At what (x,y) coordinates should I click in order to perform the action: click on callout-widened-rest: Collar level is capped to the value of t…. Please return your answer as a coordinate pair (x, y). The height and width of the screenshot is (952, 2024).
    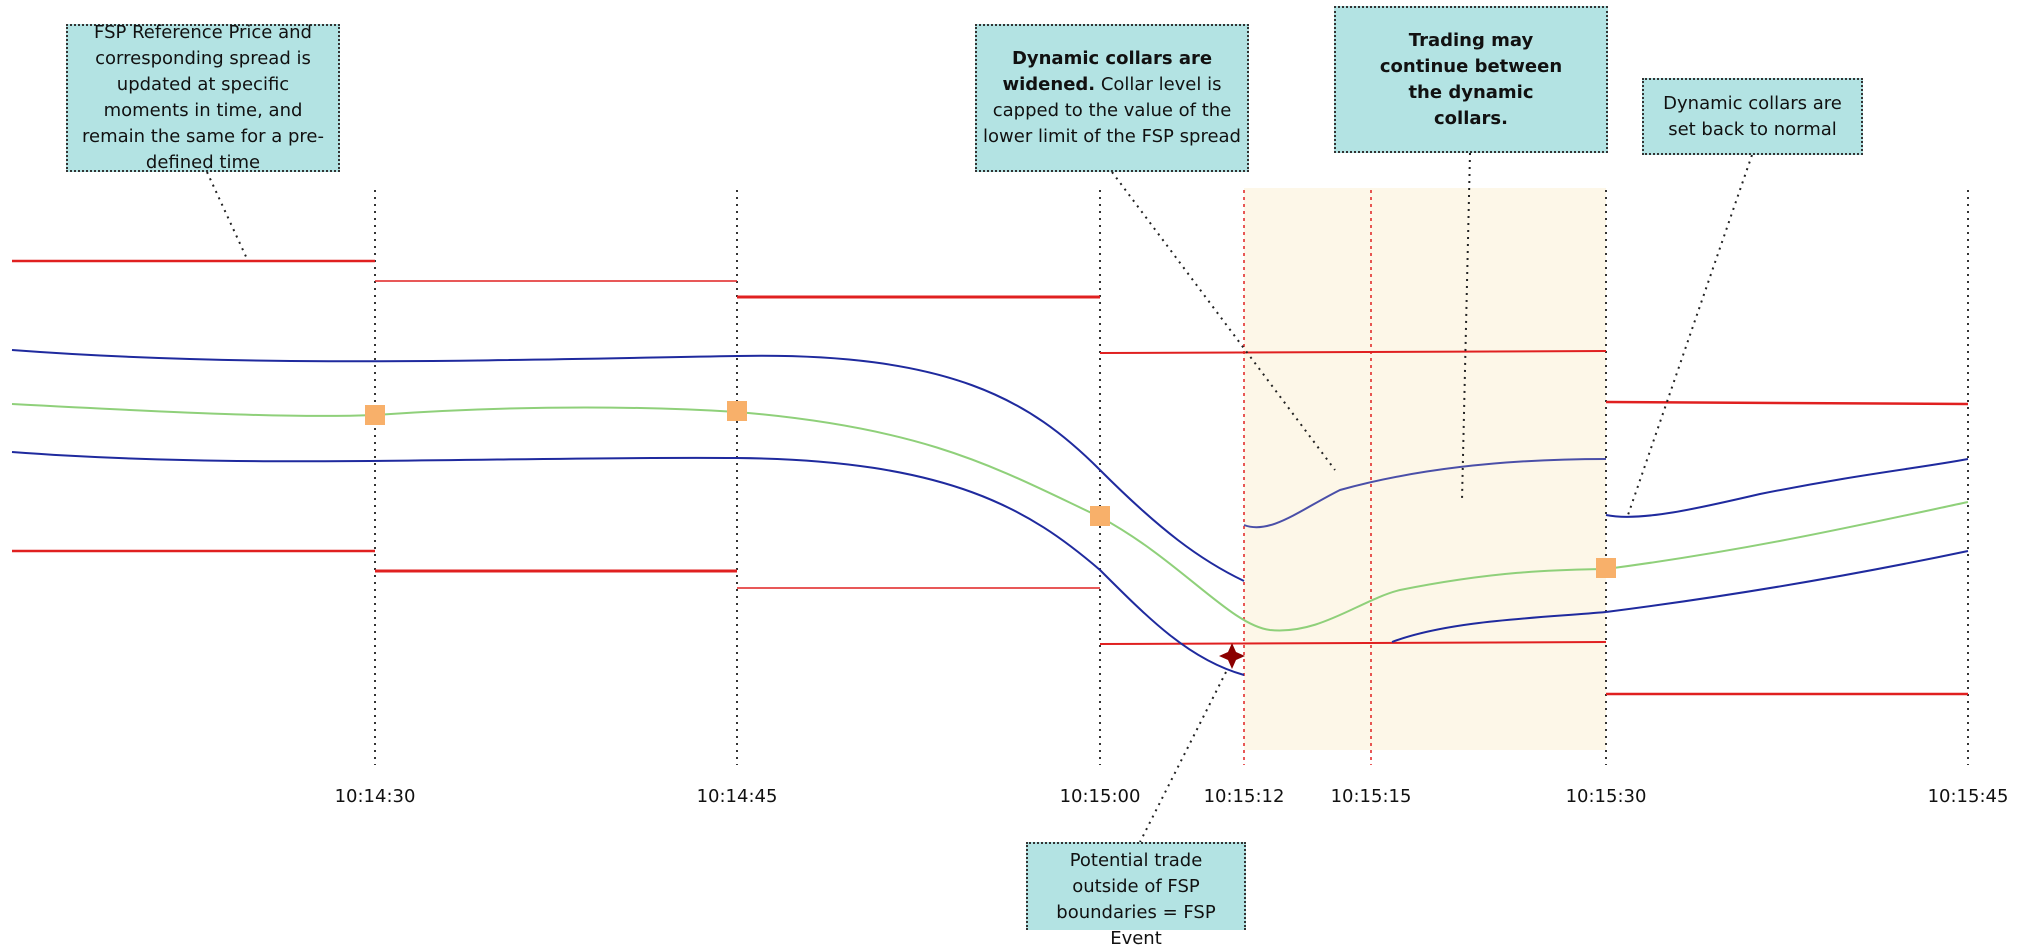
    Looking at the image, I should click on (1112, 110).